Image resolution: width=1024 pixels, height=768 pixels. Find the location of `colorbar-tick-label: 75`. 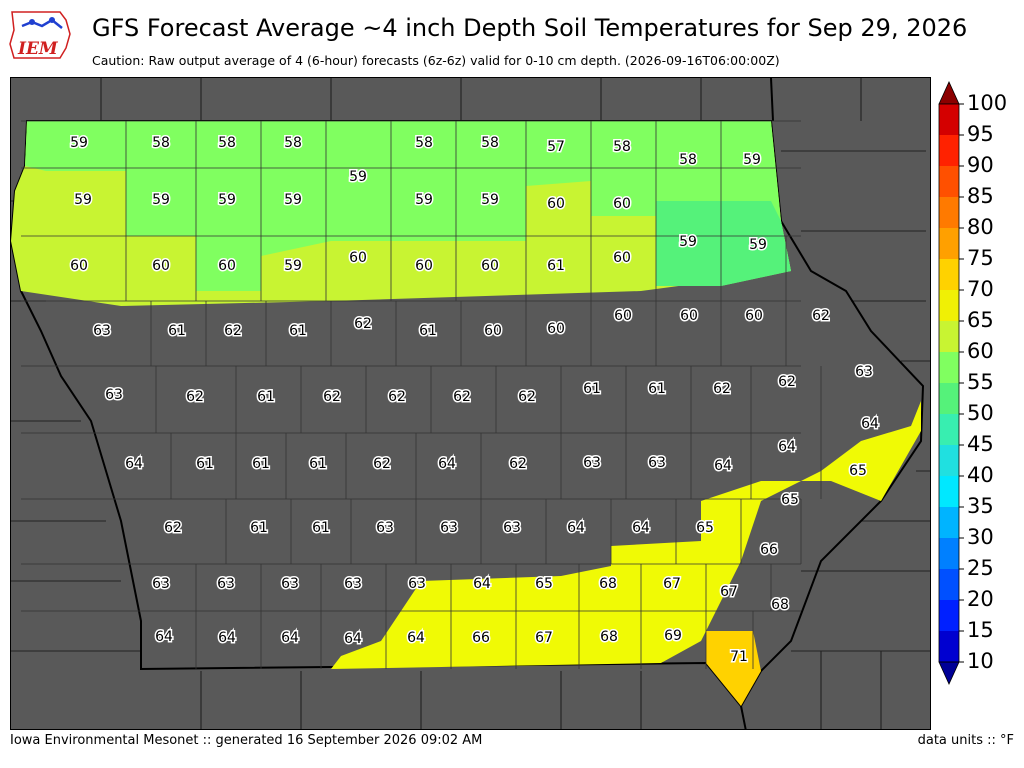

colorbar-tick-label: 75 is located at coordinates (980, 258).